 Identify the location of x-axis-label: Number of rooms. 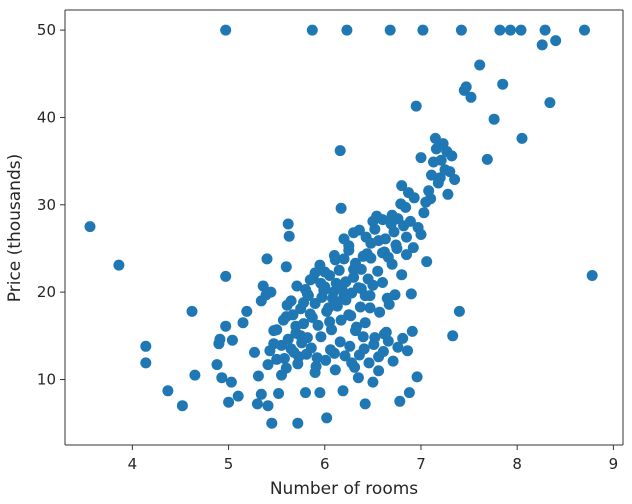
(344, 489).